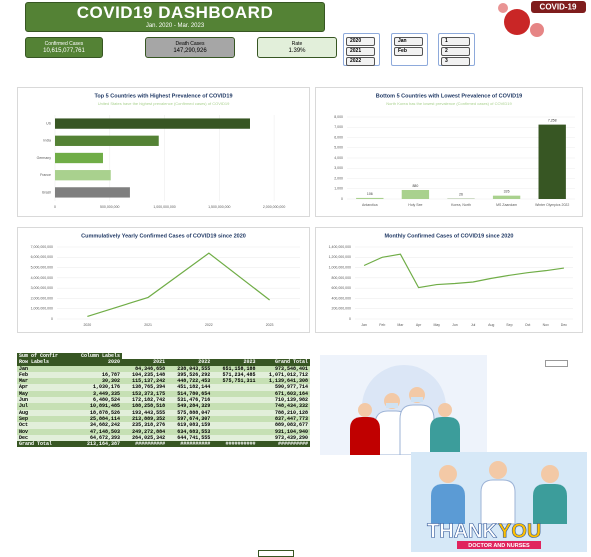 The image size is (591, 557). What do you see at coordinates (190, 419) in the screenshot?
I see `table-cell: 597,674,307` at bounding box center [190, 419].